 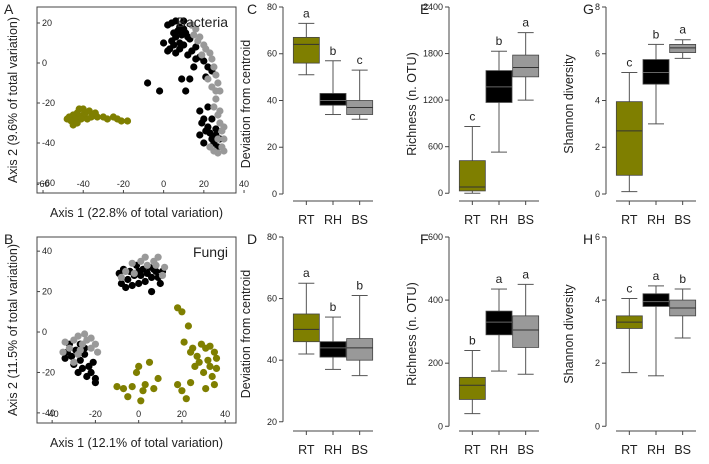 I want to click on panel-label: F, so click(x=424, y=239).